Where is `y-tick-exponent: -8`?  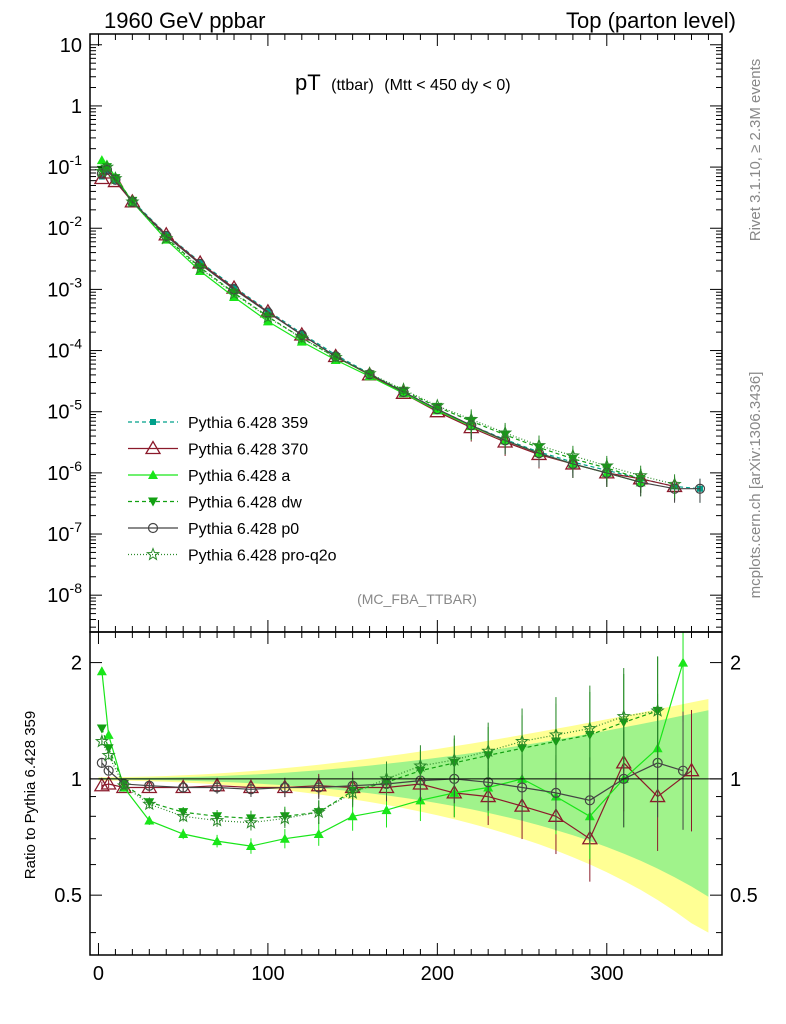 y-tick-exponent: -8 is located at coordinates (76, 588).